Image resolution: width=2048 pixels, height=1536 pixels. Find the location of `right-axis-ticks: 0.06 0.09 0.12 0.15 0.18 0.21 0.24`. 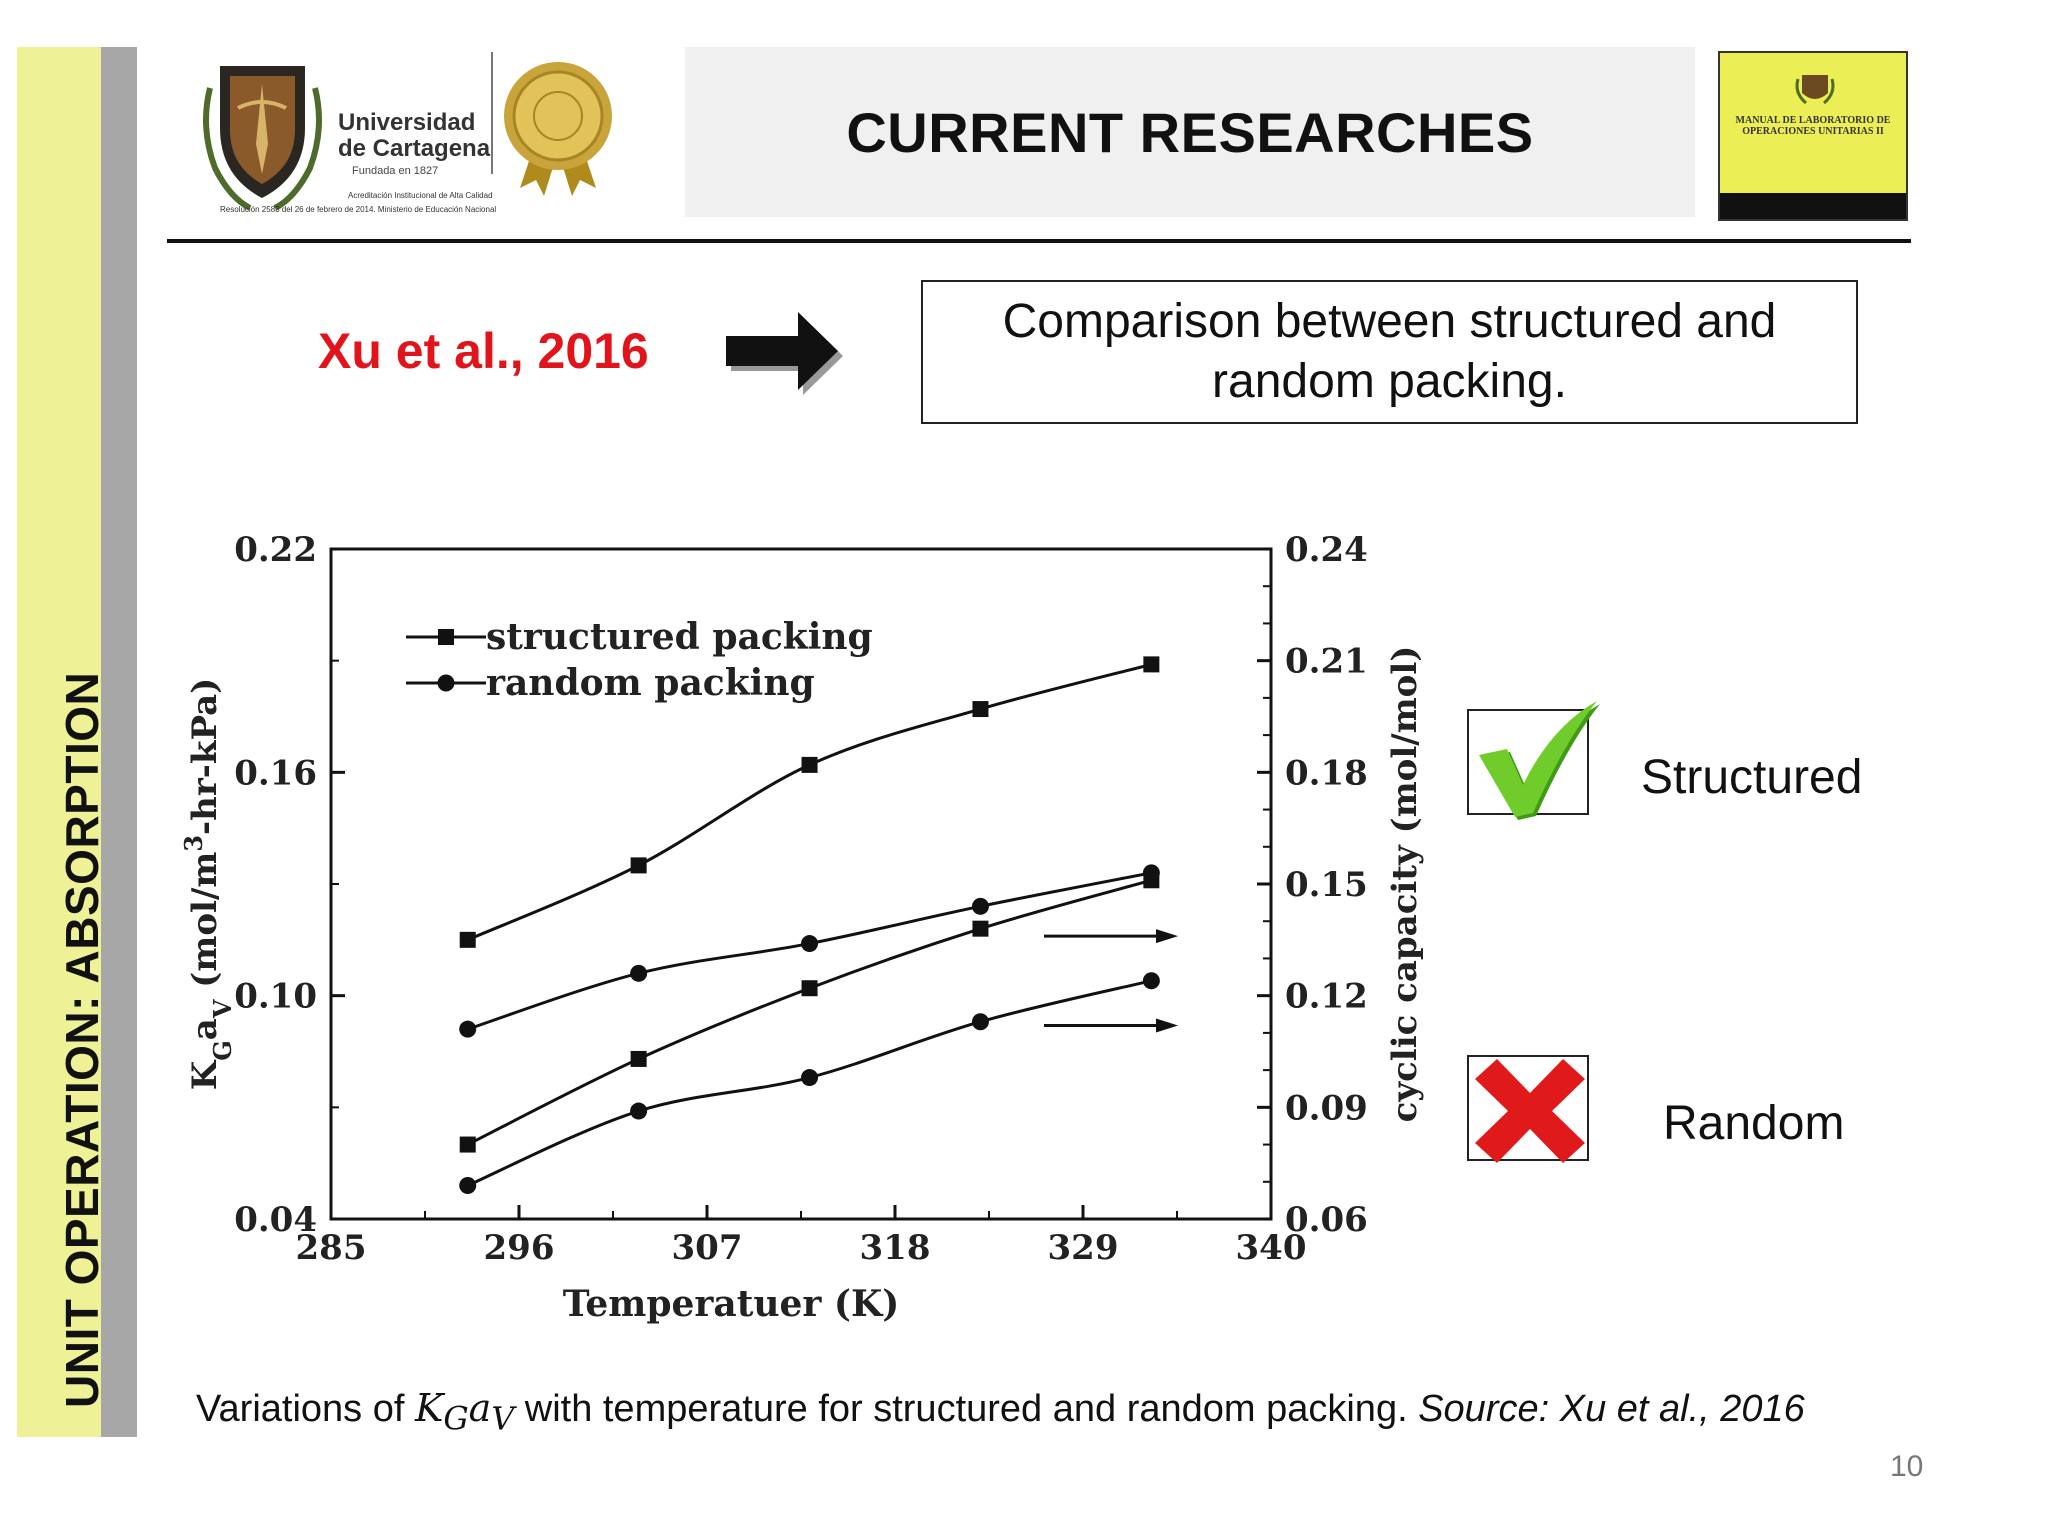

right-axis-ticks: 0.06 0.09 0.12 0.15 0.18 0.21 0.24 is located at coordinates (1312, 885).